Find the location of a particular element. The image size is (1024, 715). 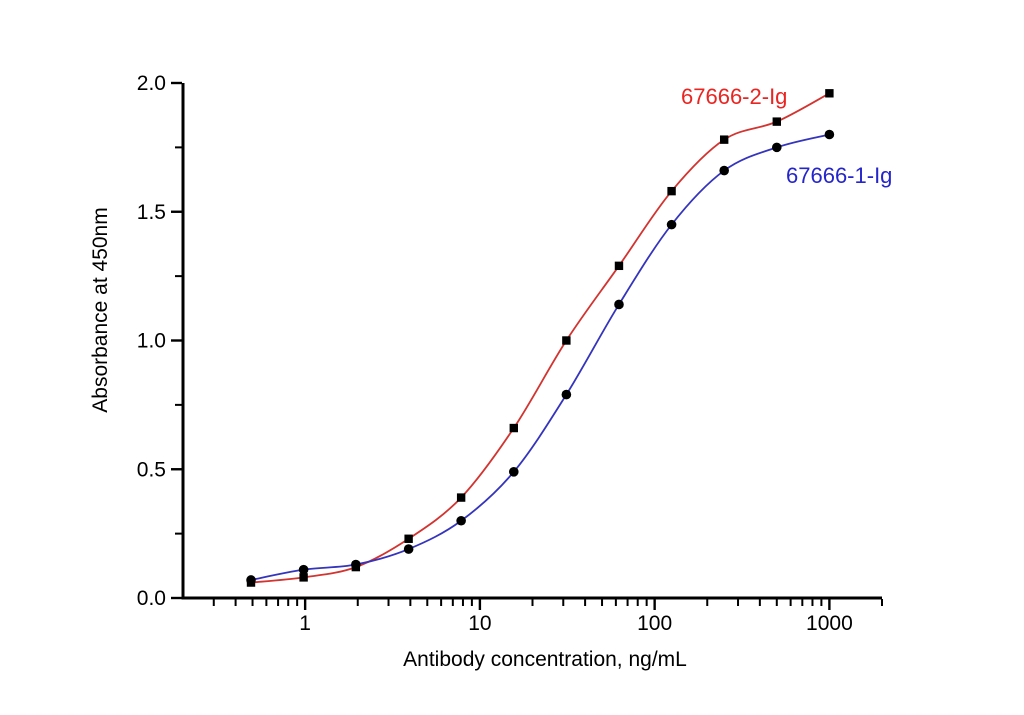

x-tick-label: 10 is located at coordinates (479, 623).